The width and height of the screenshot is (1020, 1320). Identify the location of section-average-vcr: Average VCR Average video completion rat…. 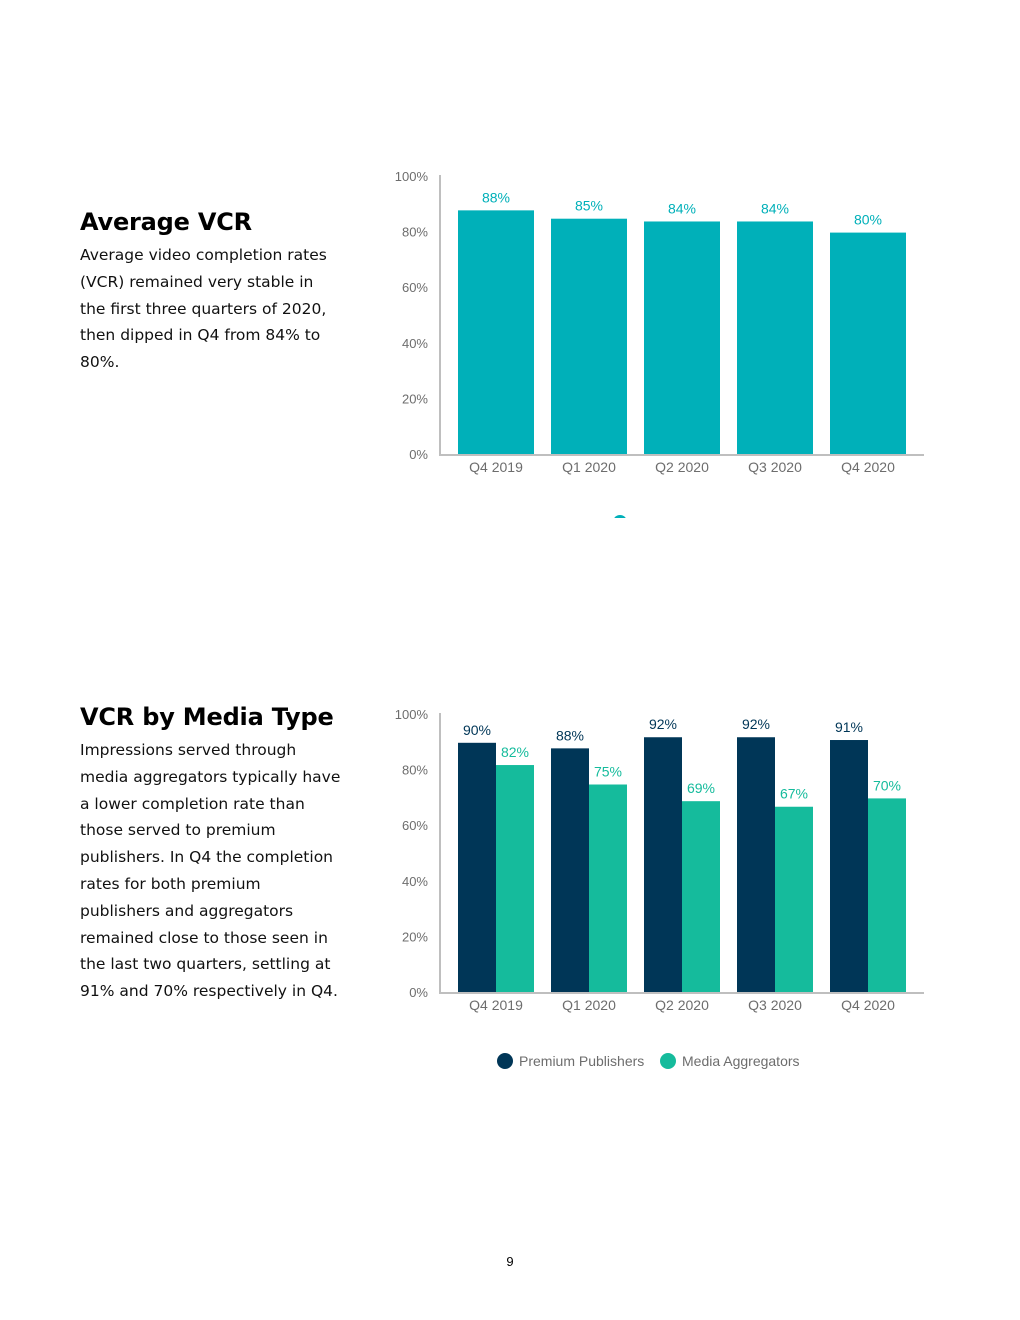
(211, 292).